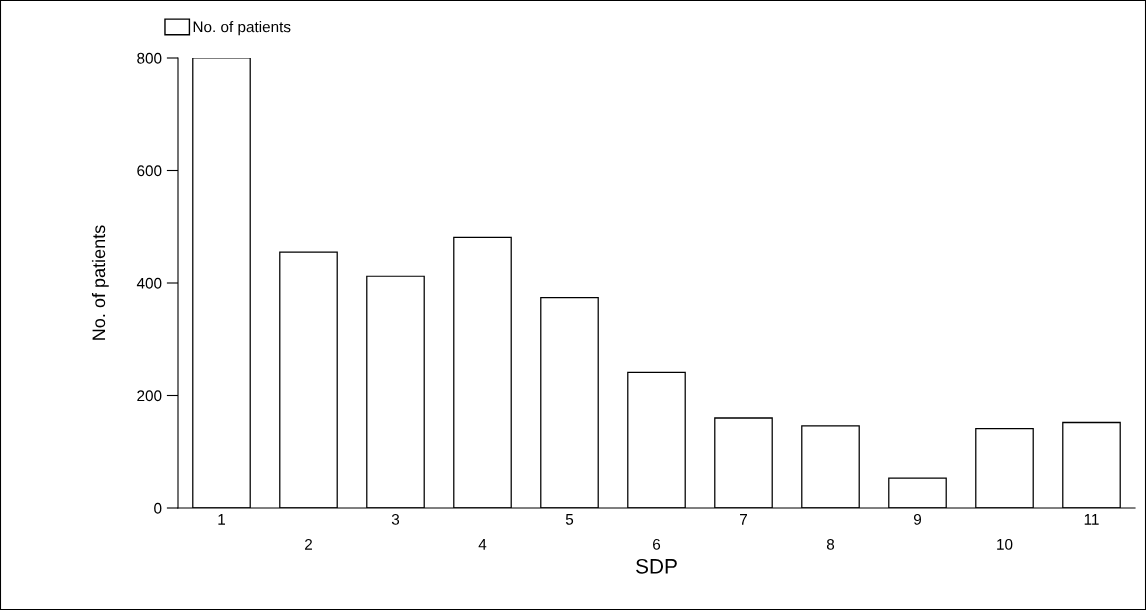 This screenshot has width=1146, height=610. What do you see at coordinates (657, 544) in the screenshot?
I see `x-tick-label: 6` at bounding box center [657, 544].